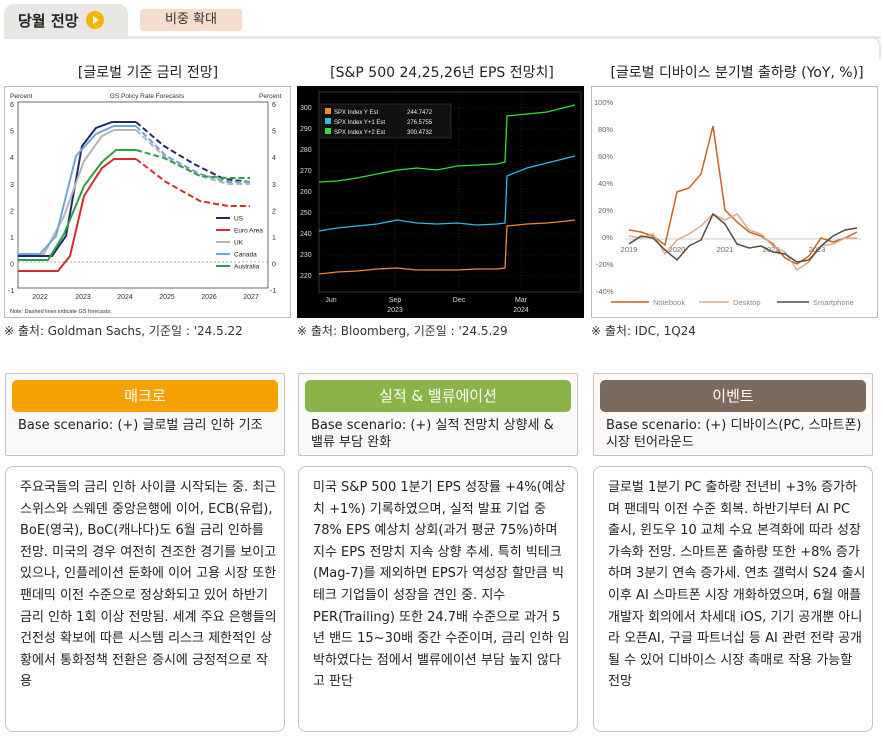 The image size is (883, 736). Describe the element at coordinates (167, 297) in the screenshot. I see `rates-xtick: 2025` at that location.